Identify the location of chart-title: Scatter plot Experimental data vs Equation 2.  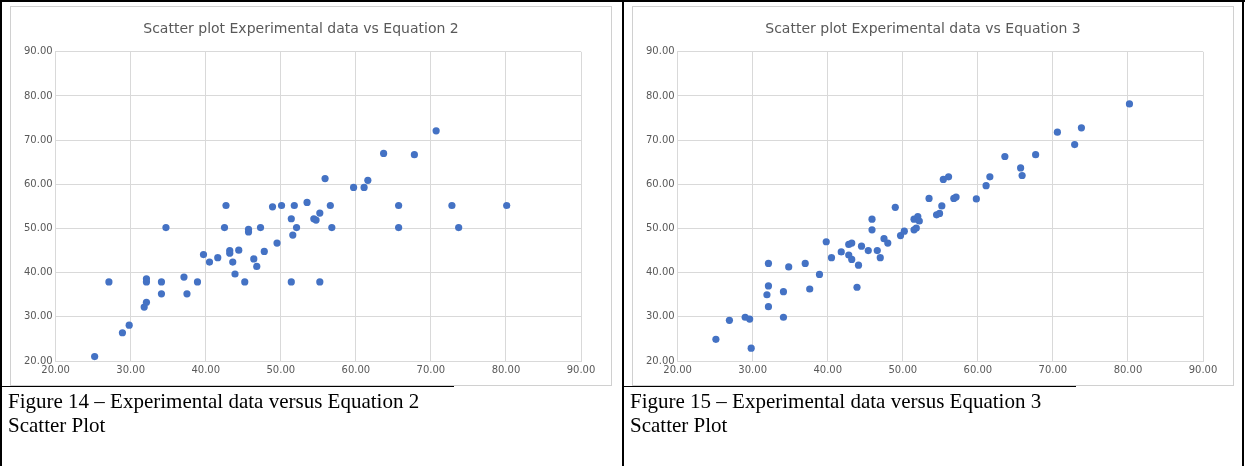
(301, 28).